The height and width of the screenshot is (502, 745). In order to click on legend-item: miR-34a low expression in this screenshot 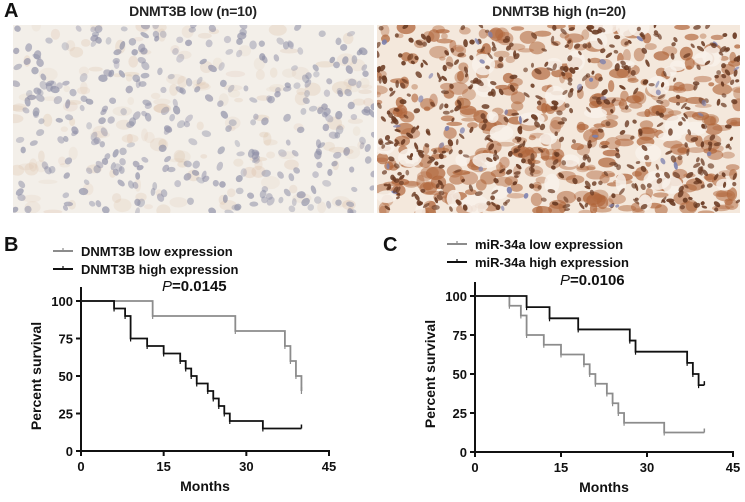, I will do `click(535, 244)`.